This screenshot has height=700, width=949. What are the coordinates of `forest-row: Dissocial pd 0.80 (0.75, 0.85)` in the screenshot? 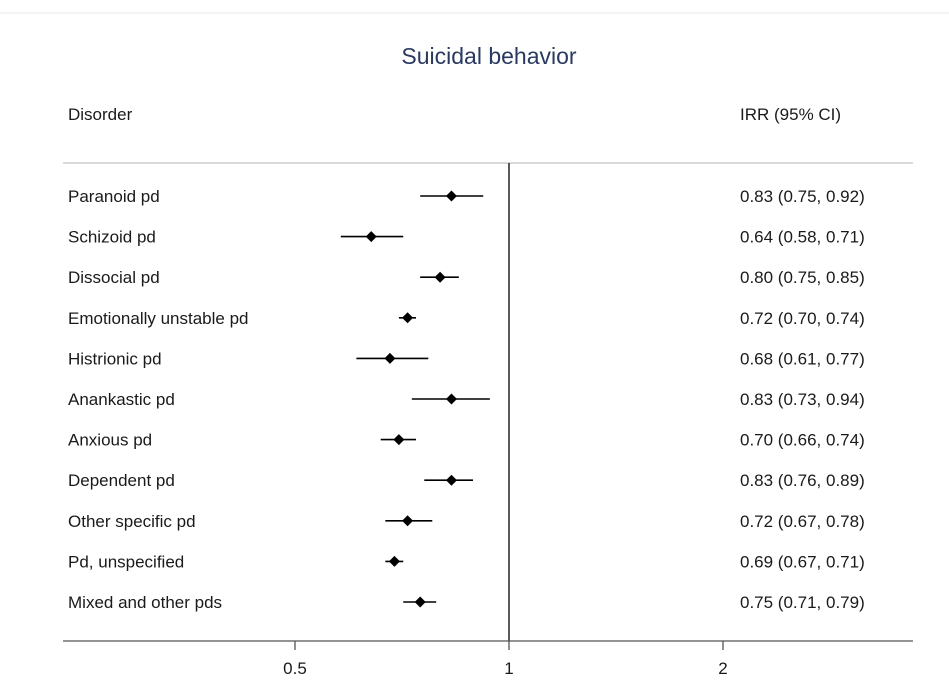 It's located at (466, 277).